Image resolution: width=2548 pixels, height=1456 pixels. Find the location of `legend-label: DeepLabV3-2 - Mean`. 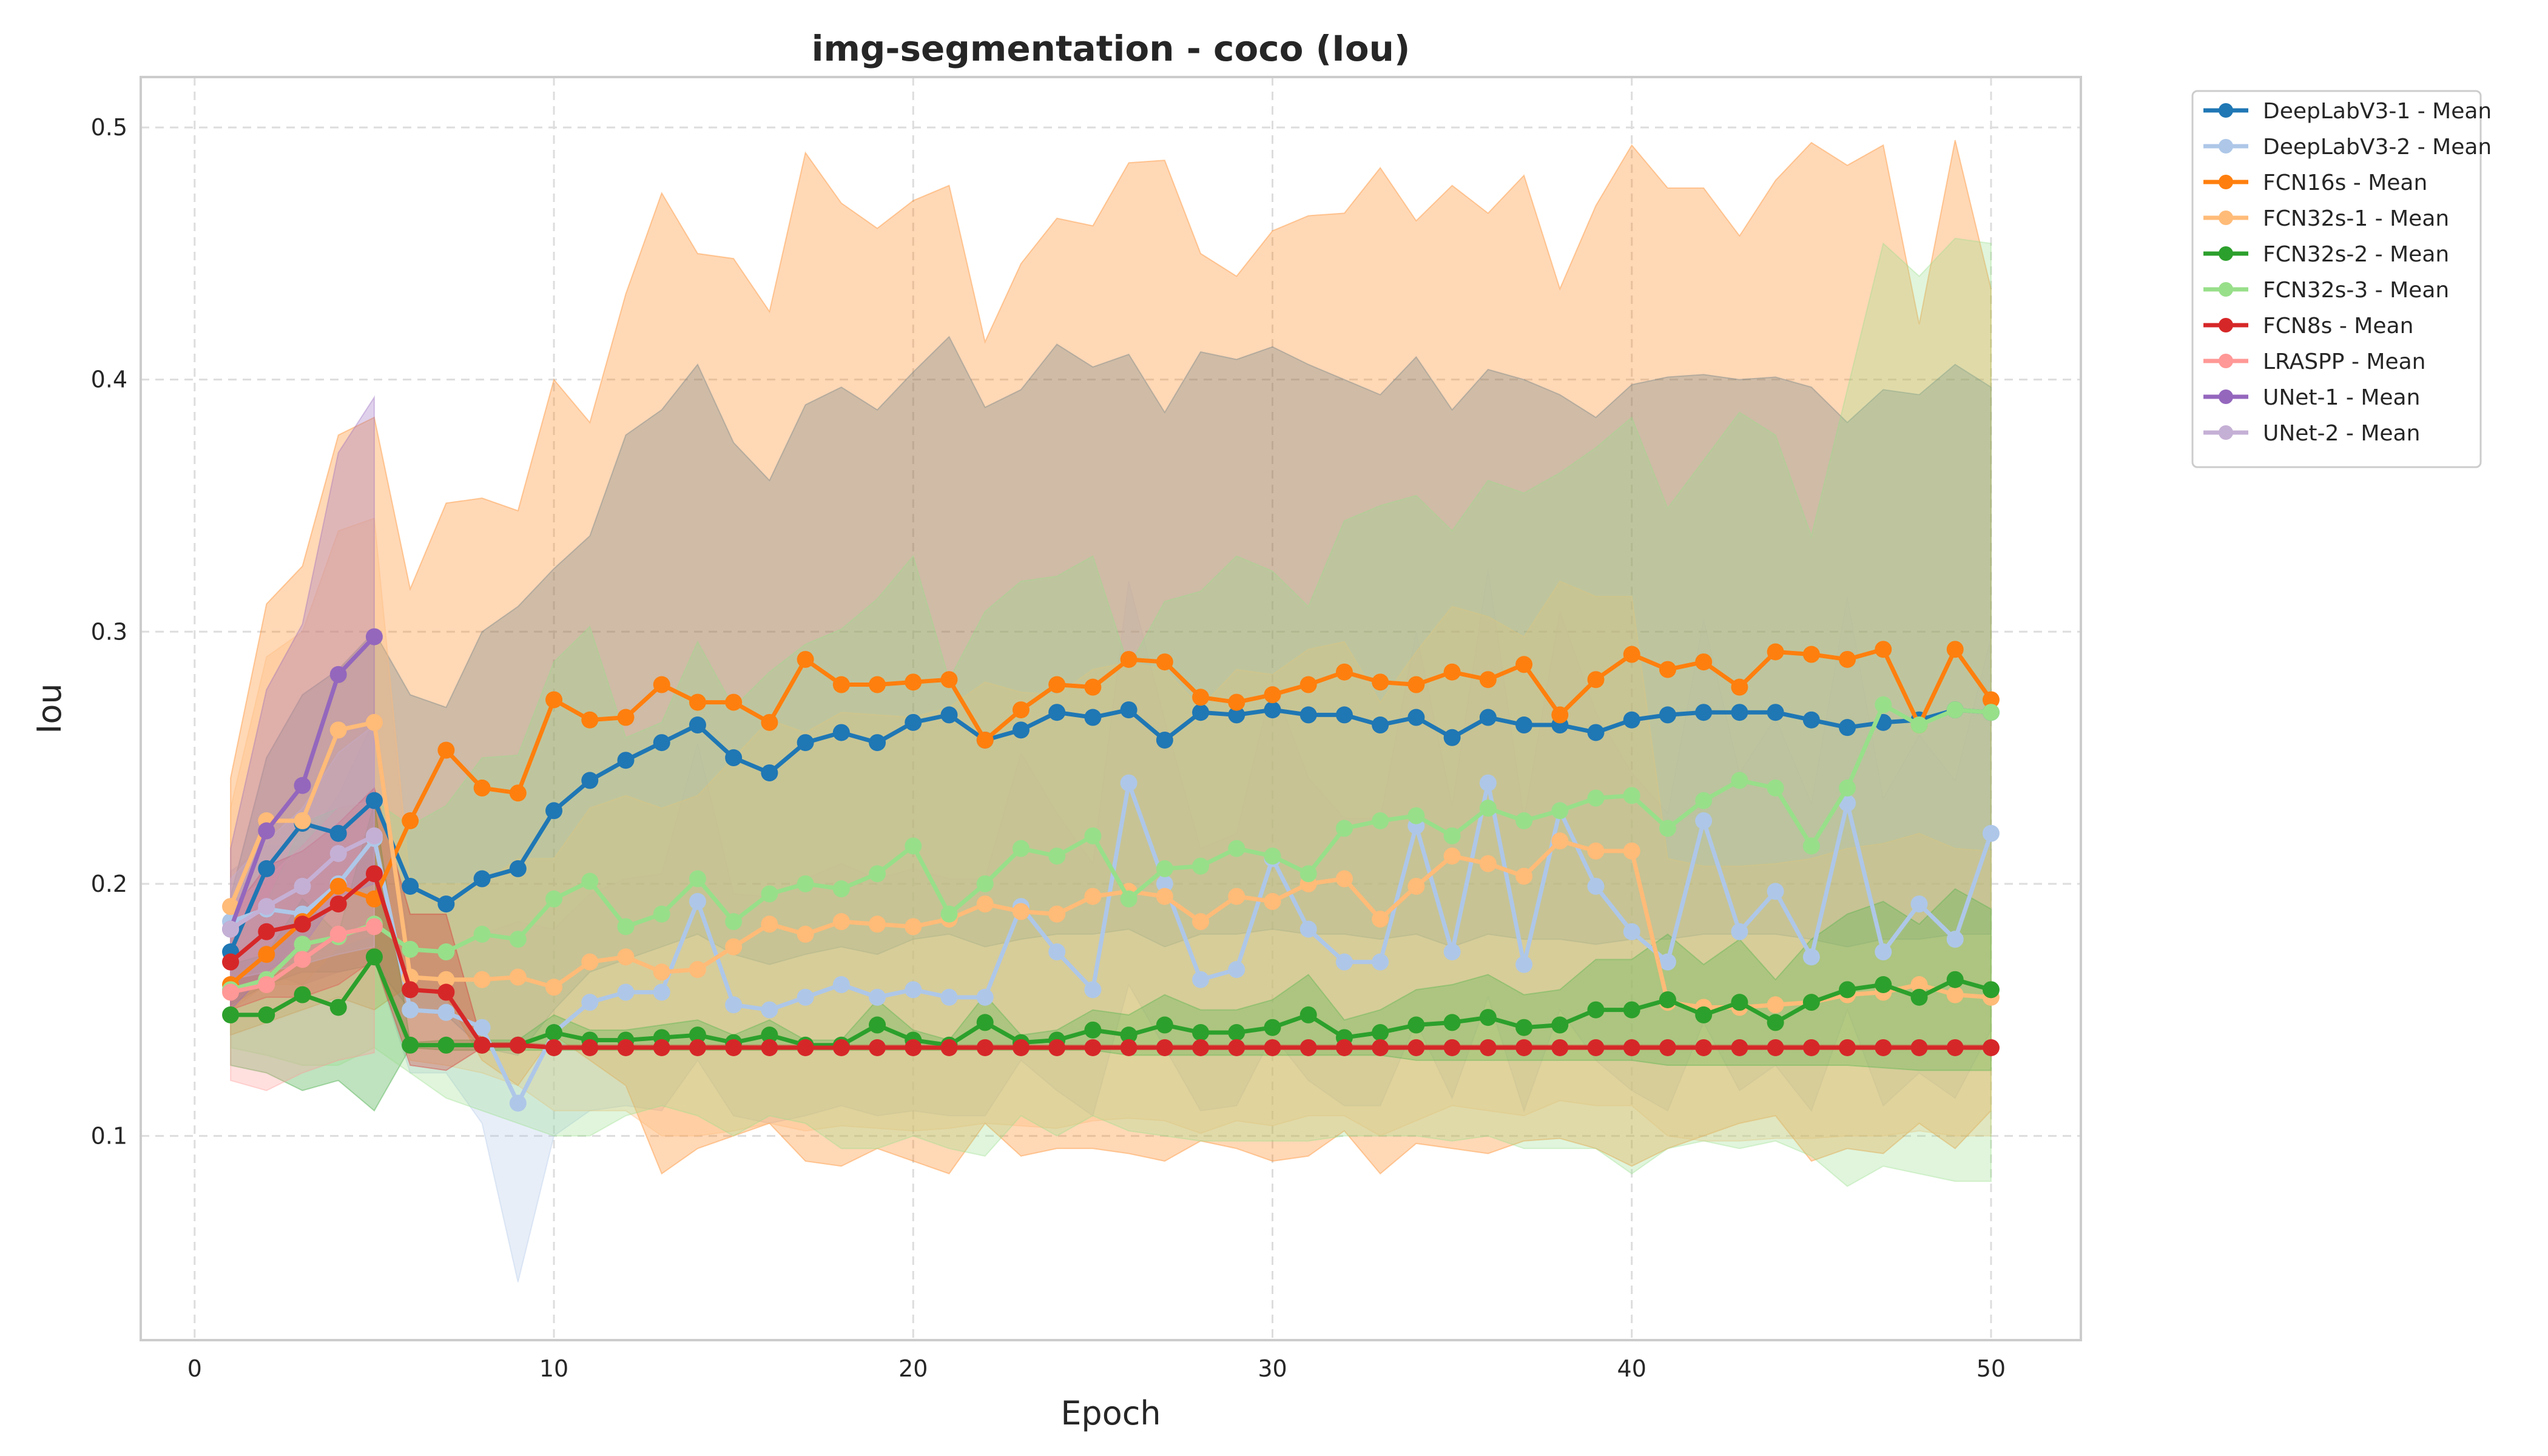

legend-label: DeepLabV3-2 - Mean is located at coordinates (2377, 147).